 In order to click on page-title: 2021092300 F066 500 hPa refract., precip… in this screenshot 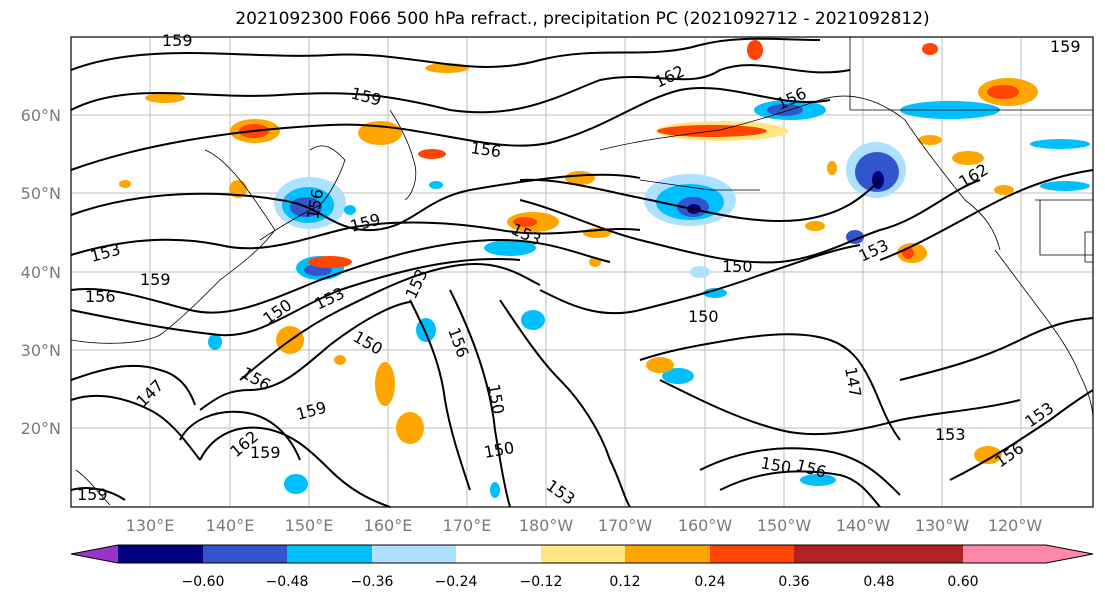, I will do `click(582, 19)`.